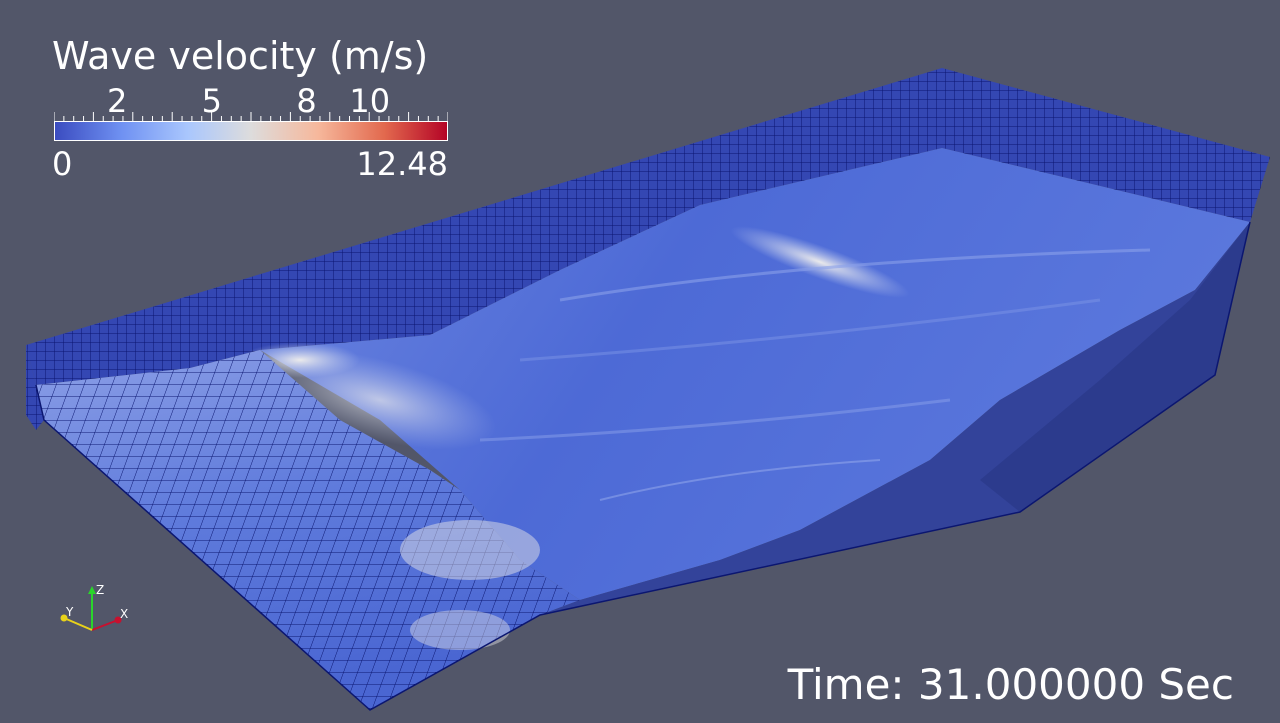 The image size is (1280, 723). Describe the element at coordinates (62, 164) in the screenshot. I see `legend-min-label: 0` at that location.